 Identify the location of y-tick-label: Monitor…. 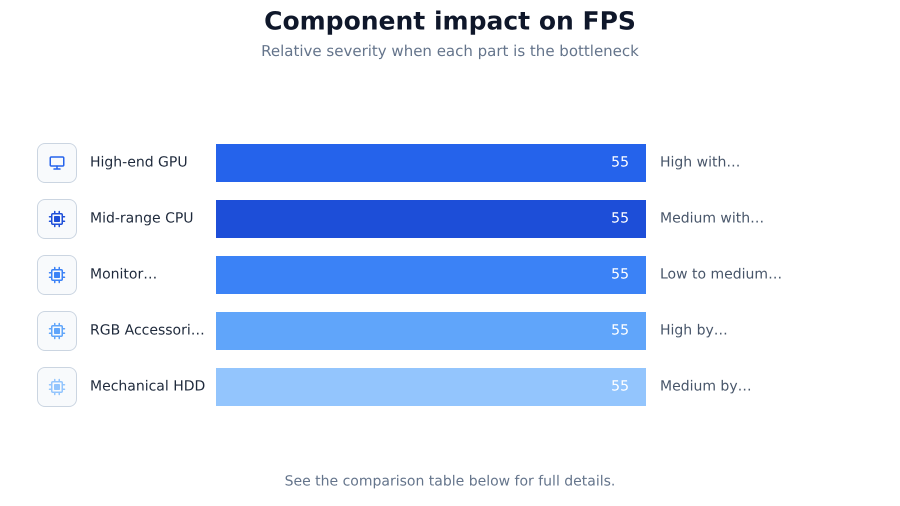
(124, 274).